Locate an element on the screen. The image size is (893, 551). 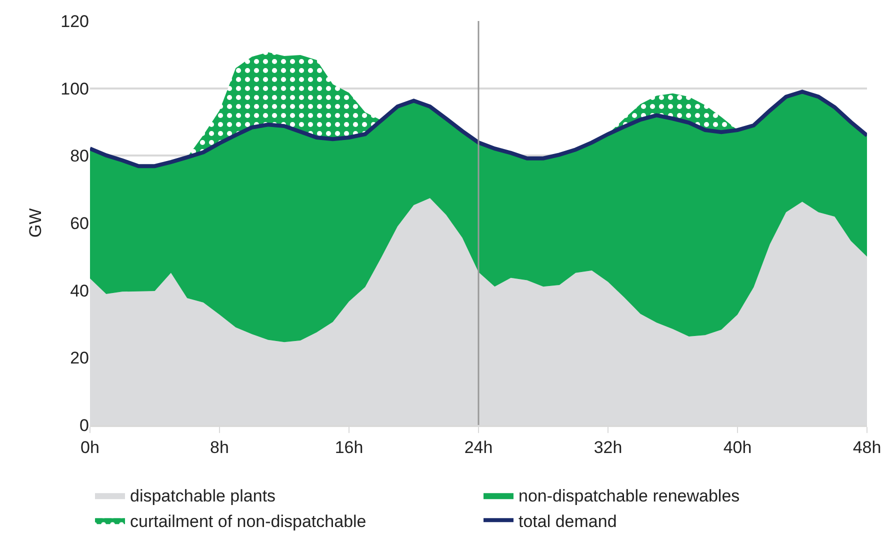
x-tick-label: 0h is located at coordinates (90, 448).